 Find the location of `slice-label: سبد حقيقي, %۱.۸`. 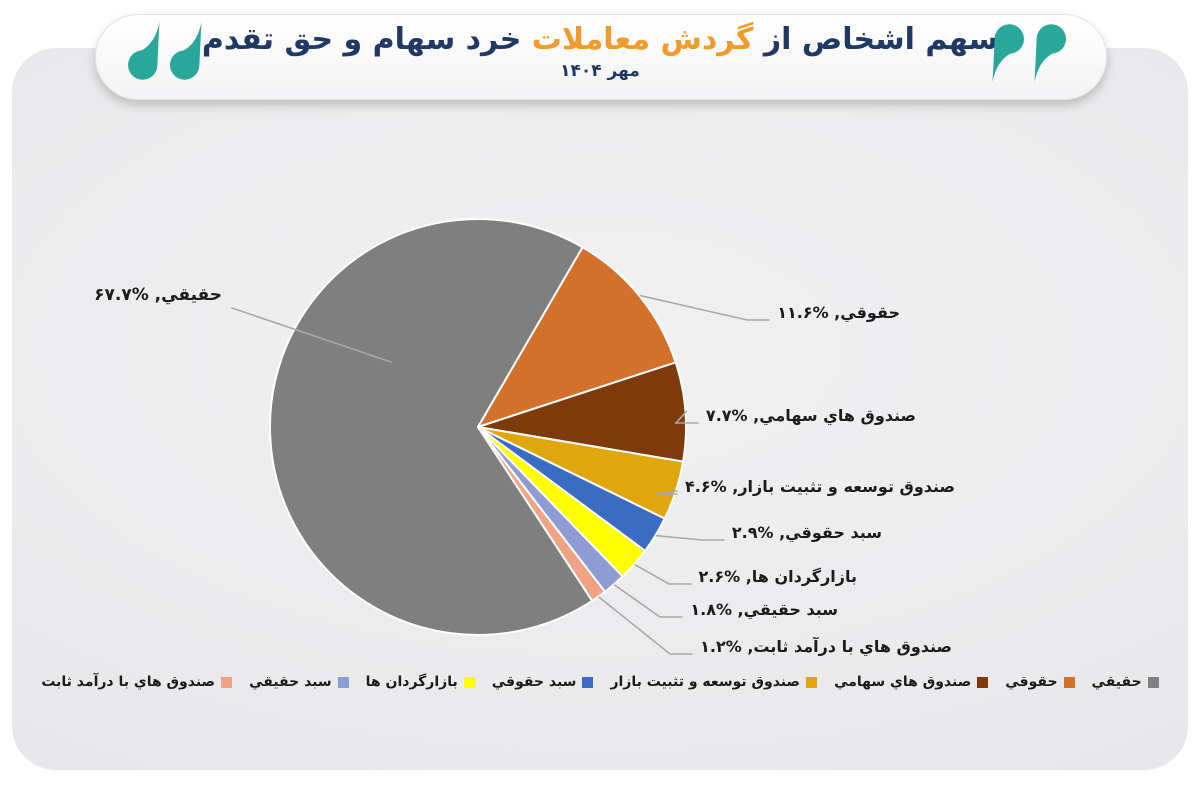

slice-label: سبد حقيقي, %۱.۸ is located at coordinates (764, 609).